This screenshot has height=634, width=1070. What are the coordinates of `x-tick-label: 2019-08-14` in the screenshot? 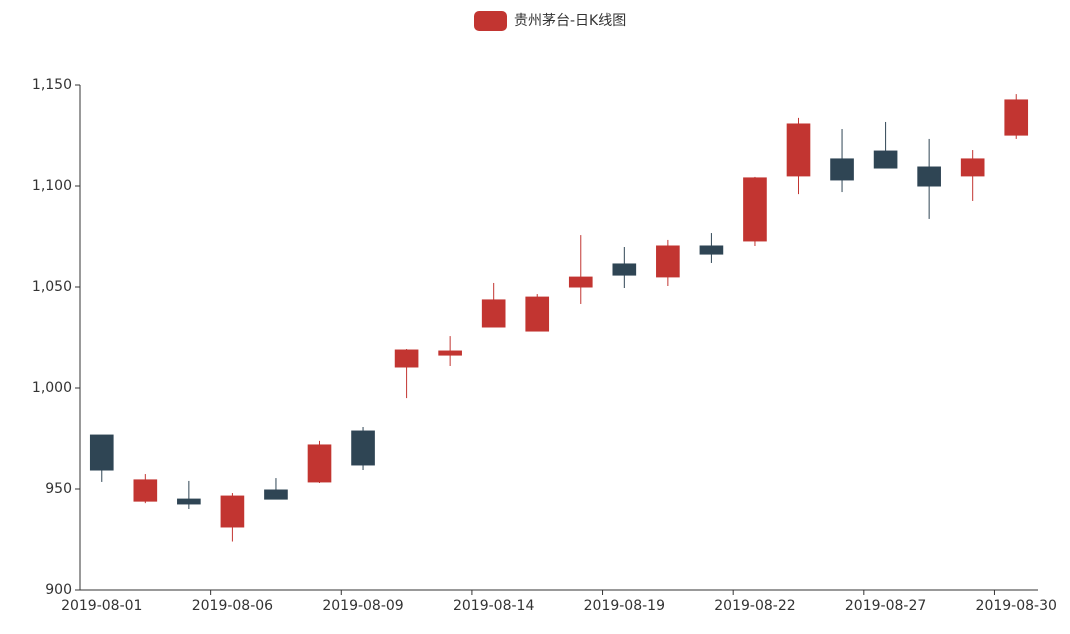 It's located at (493, 606).